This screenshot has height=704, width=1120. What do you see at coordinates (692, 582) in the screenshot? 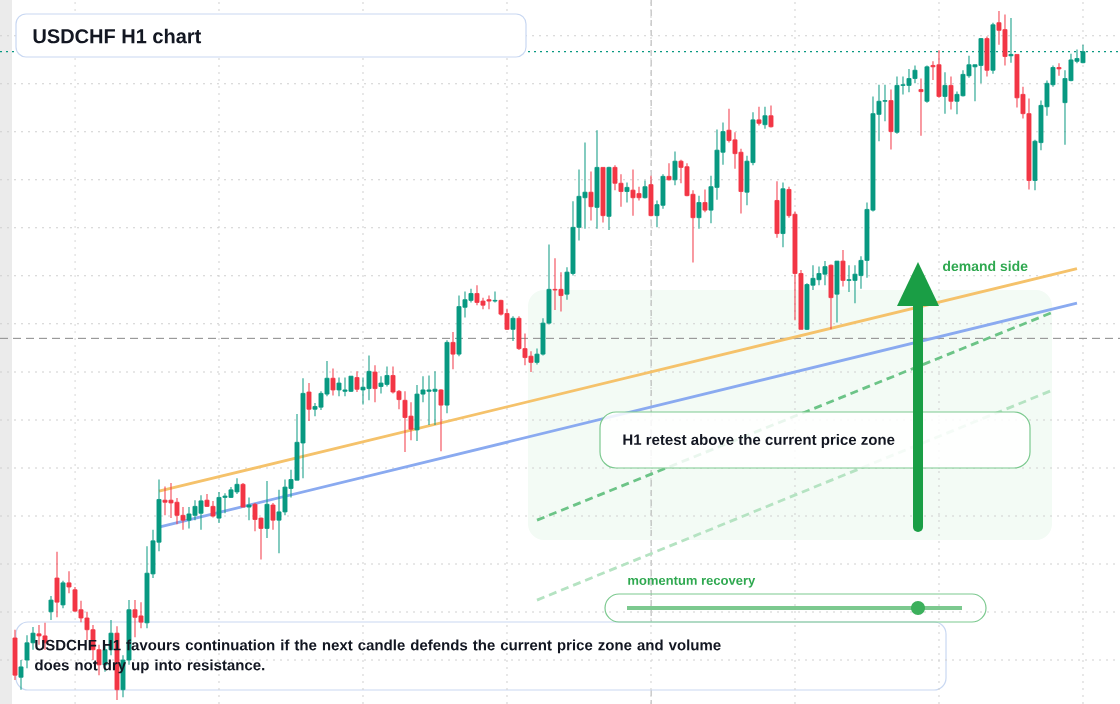
I see `annotation: momentum recovery` at bounding box center [692, 582].